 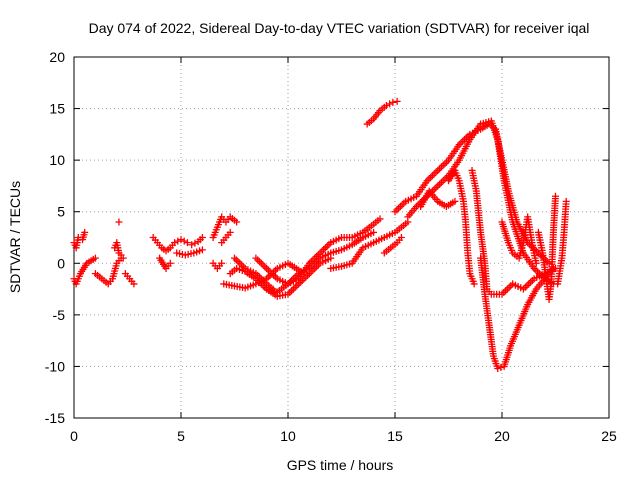 I want to click on y-tick-label: 5, so click(x=61, y=212).